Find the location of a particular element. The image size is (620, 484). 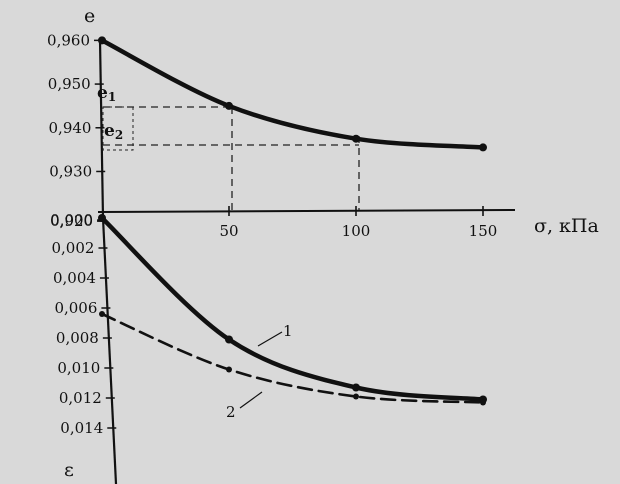

e1-bracket is located at coordinates (118, 128).